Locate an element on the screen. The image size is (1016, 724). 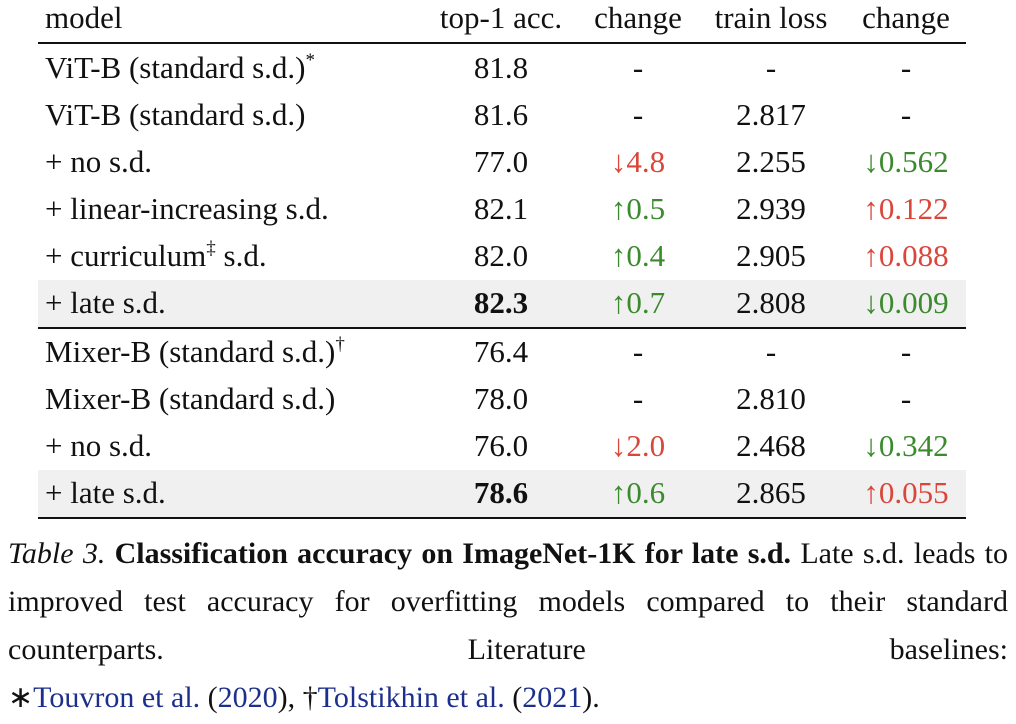
cell-text: + curriculum is located at coordinates (126, 255).